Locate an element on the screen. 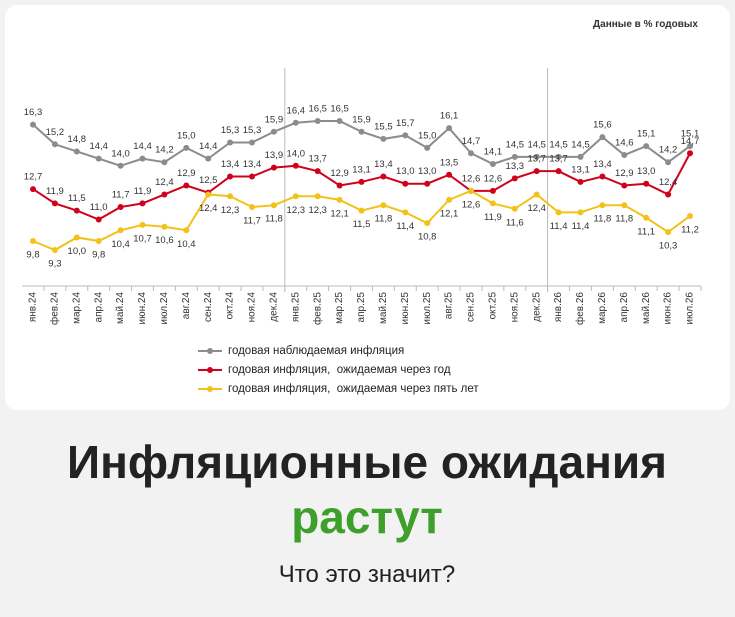 Image resolution: width=735 pixels, height=617 pixels. x-tick-label: апр.25 is located at coordinates (361, 307).